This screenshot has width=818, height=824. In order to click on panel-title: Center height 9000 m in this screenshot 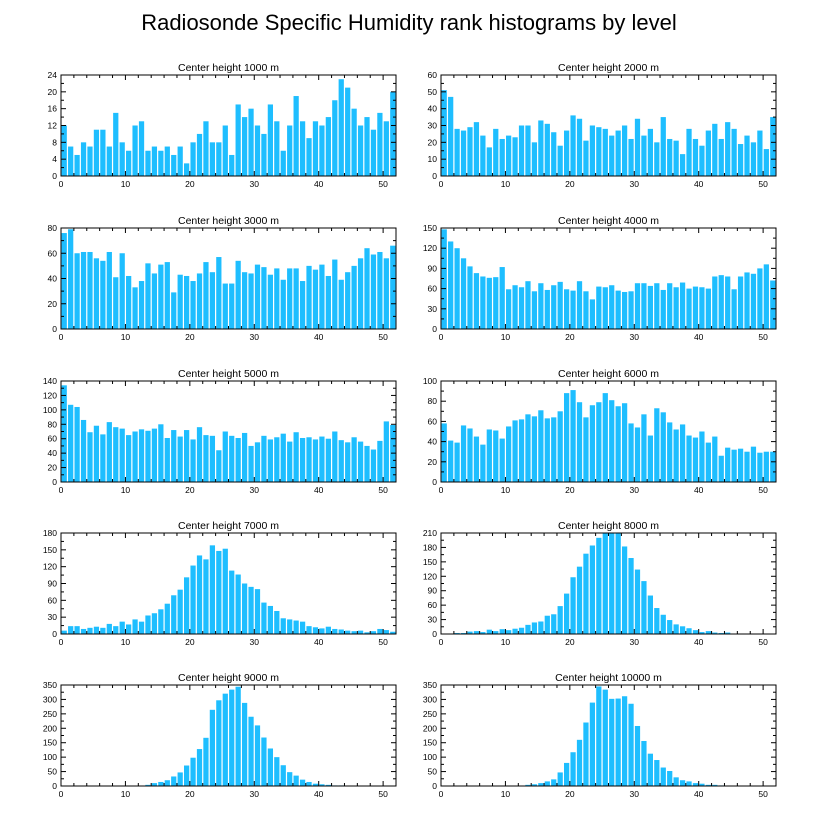, I will do `click(228, 678)`.